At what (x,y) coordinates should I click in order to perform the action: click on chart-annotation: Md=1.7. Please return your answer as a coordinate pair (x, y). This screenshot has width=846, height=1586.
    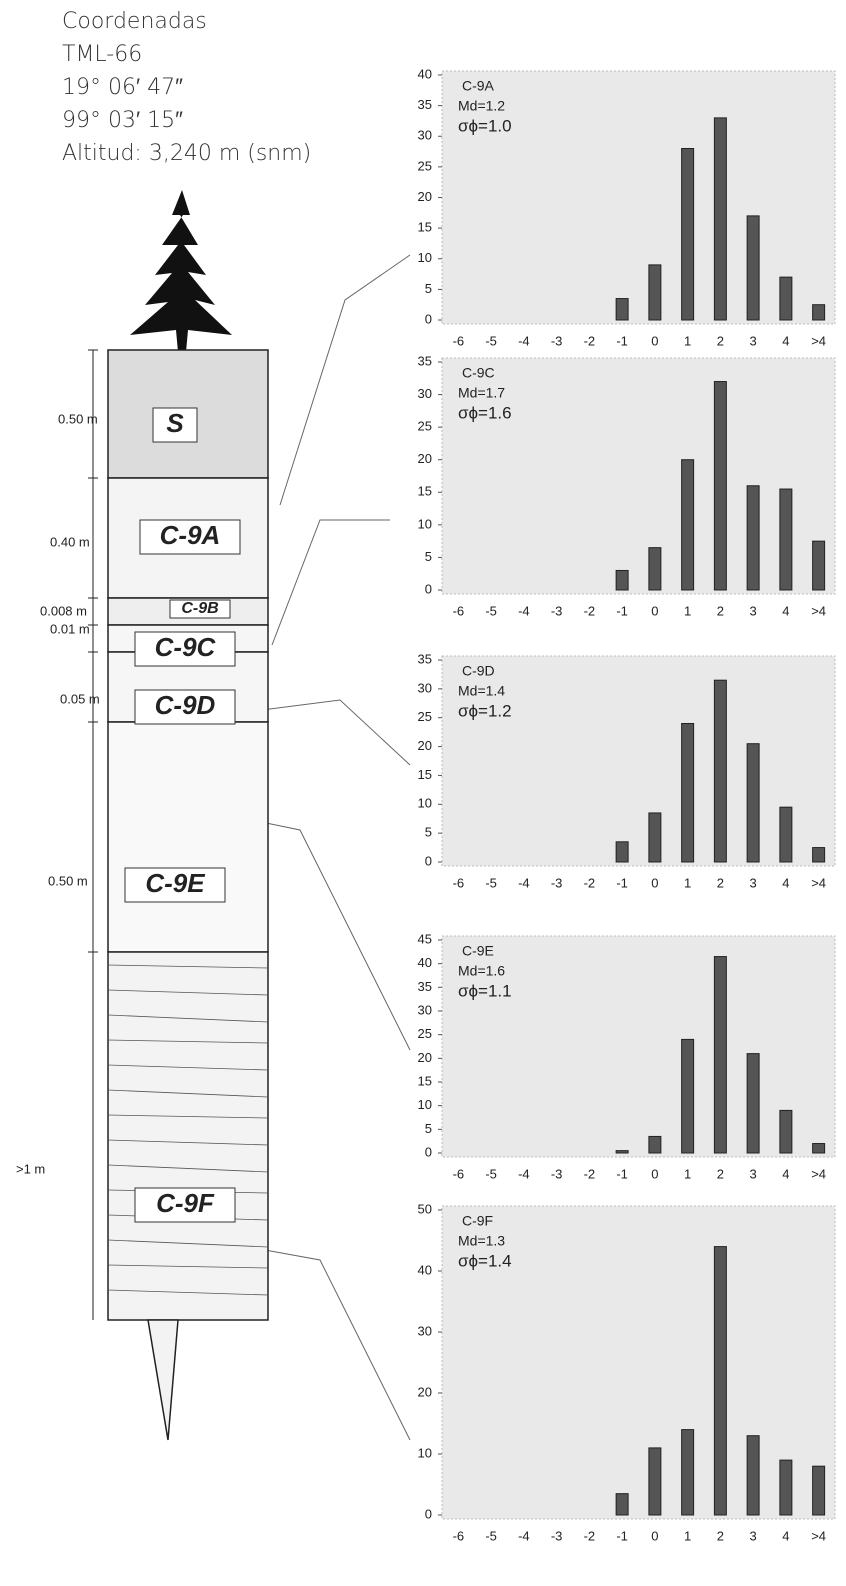
    Looking at the image, I should click on (481, 393).